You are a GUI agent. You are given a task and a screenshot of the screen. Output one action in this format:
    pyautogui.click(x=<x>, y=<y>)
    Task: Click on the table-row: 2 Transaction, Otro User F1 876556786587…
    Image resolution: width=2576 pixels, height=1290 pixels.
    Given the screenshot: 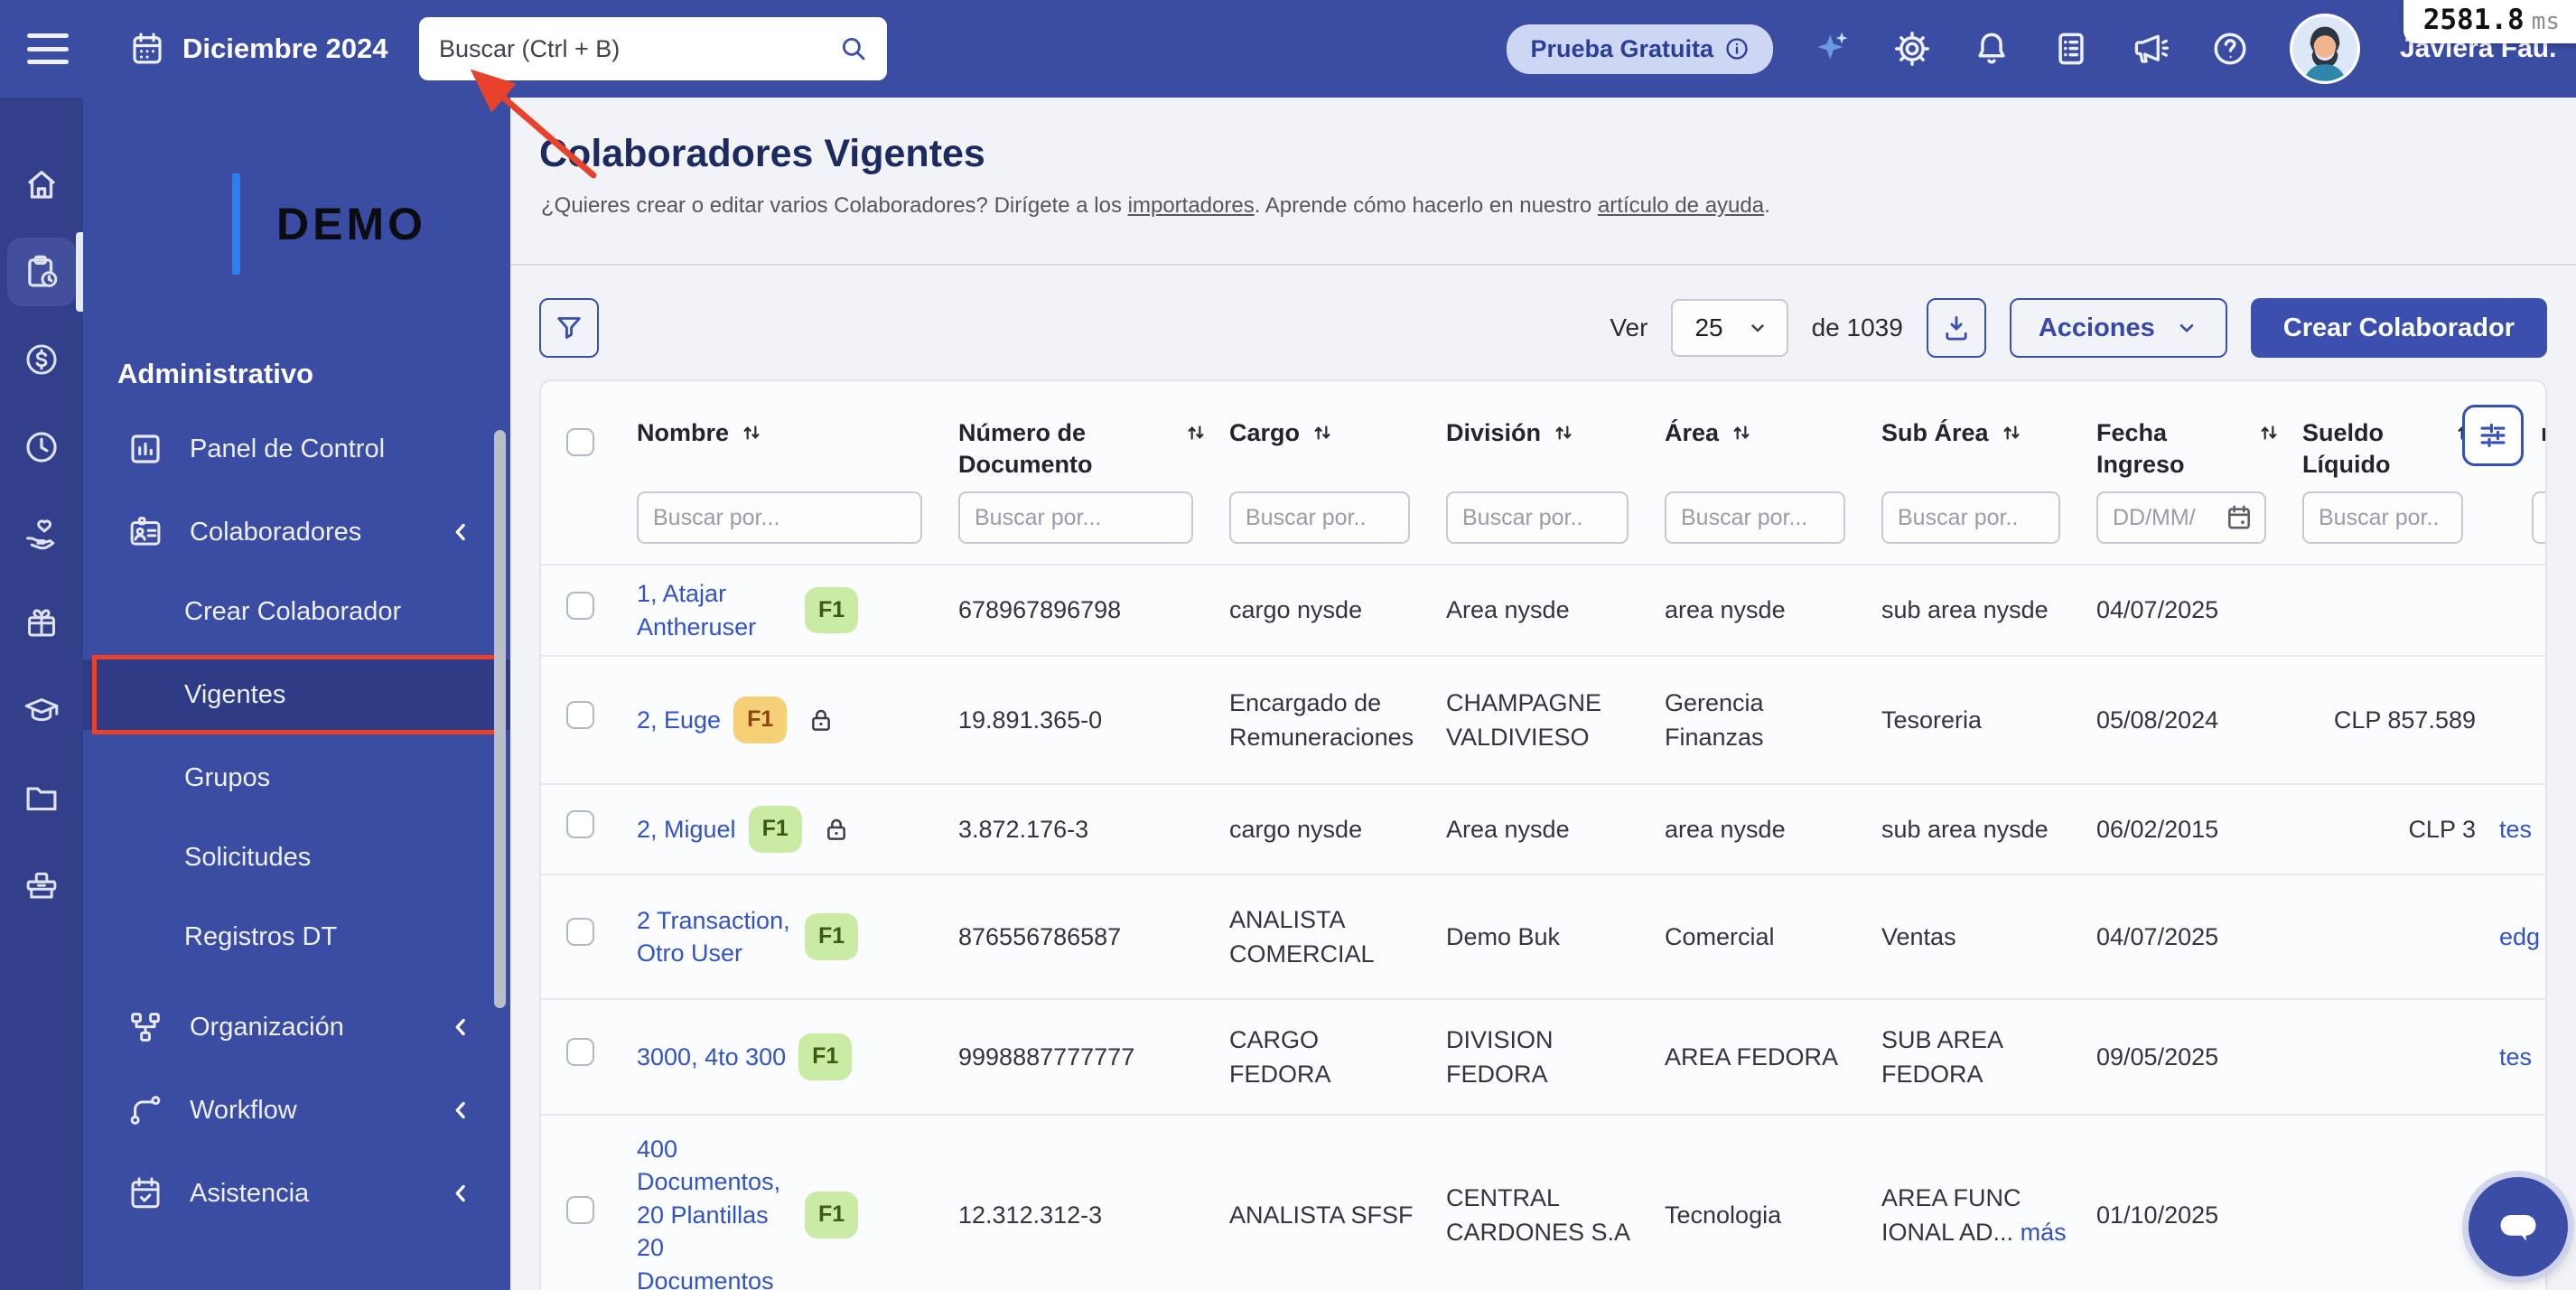 What is the action you would take?
    pyautogui.click(x=1543, y=936)
    